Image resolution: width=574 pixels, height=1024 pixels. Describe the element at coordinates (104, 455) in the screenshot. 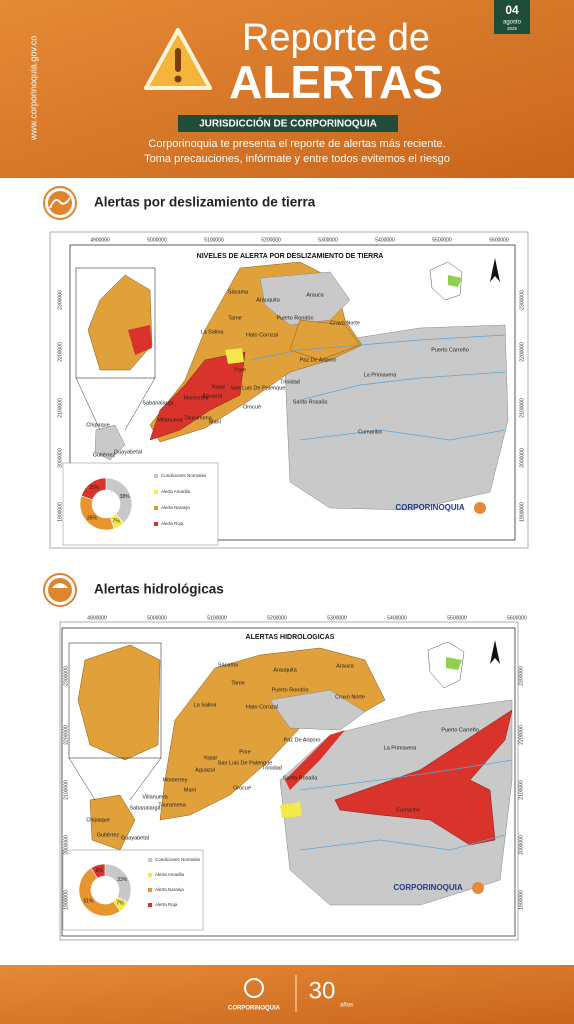

I see `place-name: Gutiérrez` at that location.